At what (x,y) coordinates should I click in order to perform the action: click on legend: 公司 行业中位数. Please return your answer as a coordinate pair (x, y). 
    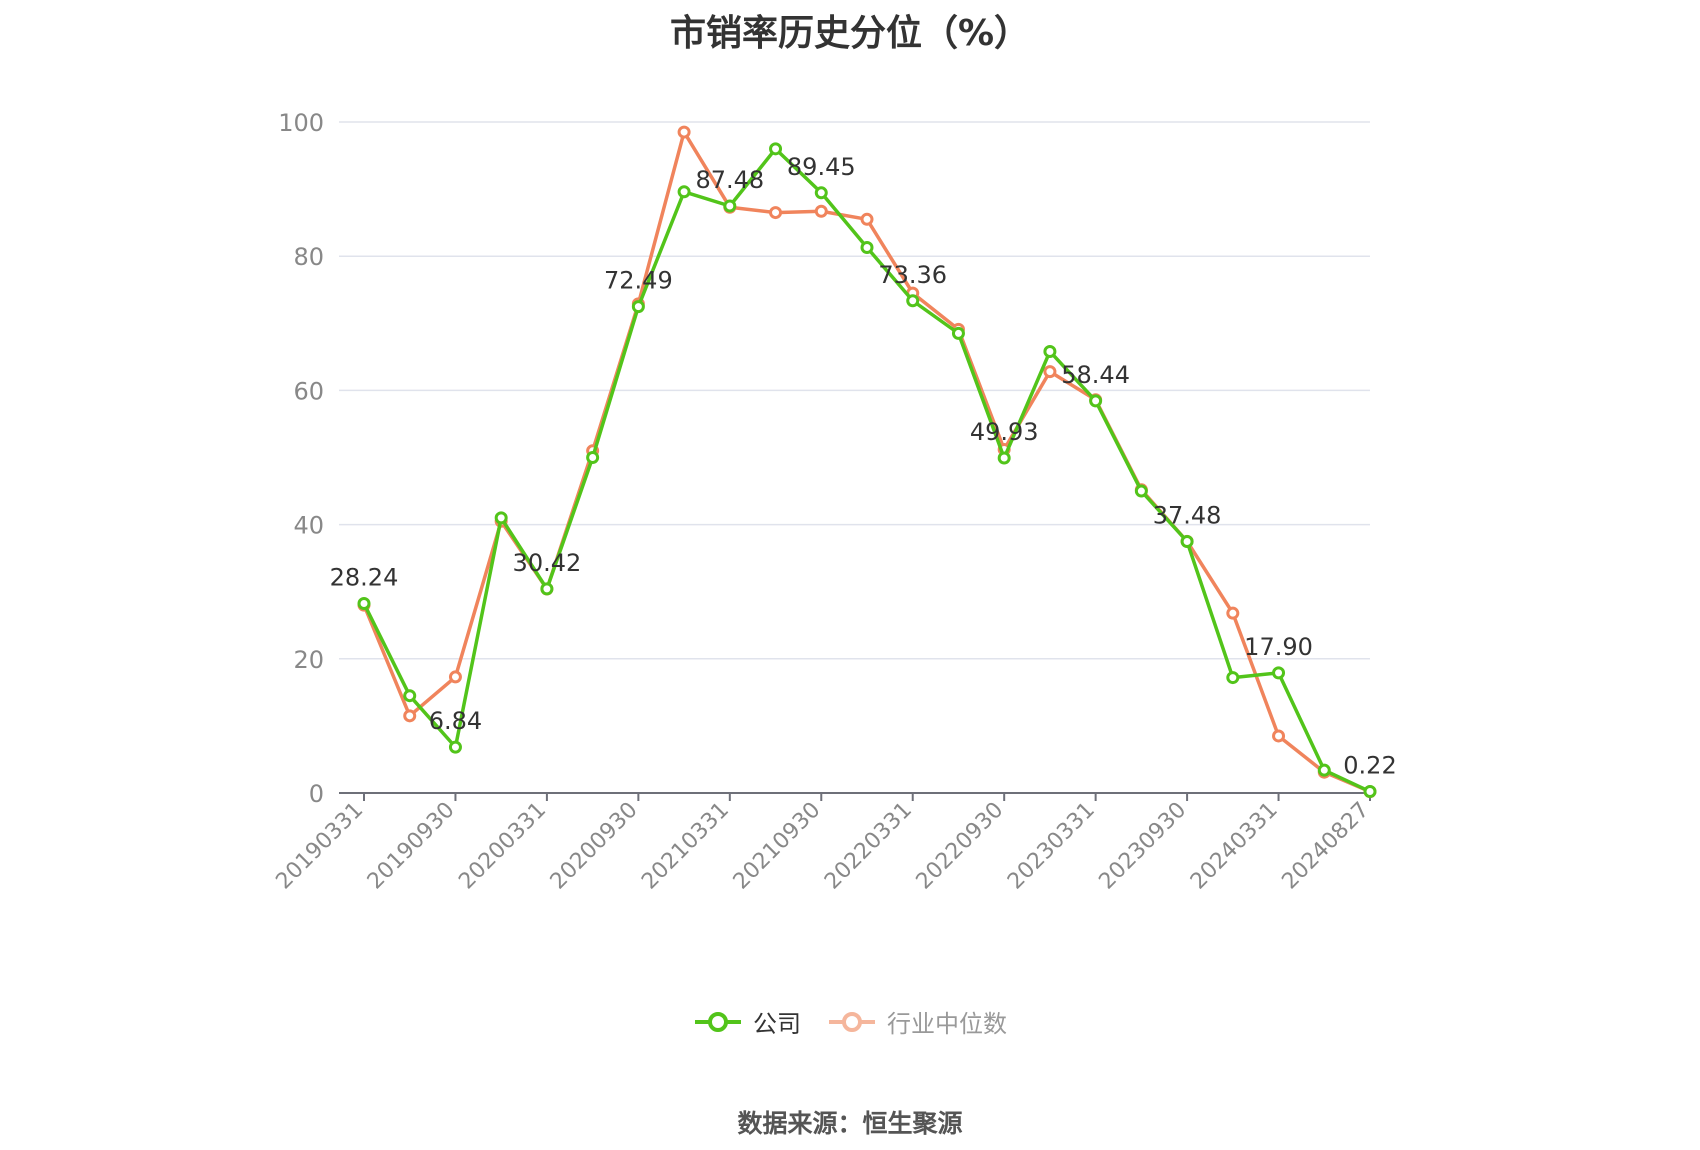
    Looking at the image, I should click on (850, 1021).